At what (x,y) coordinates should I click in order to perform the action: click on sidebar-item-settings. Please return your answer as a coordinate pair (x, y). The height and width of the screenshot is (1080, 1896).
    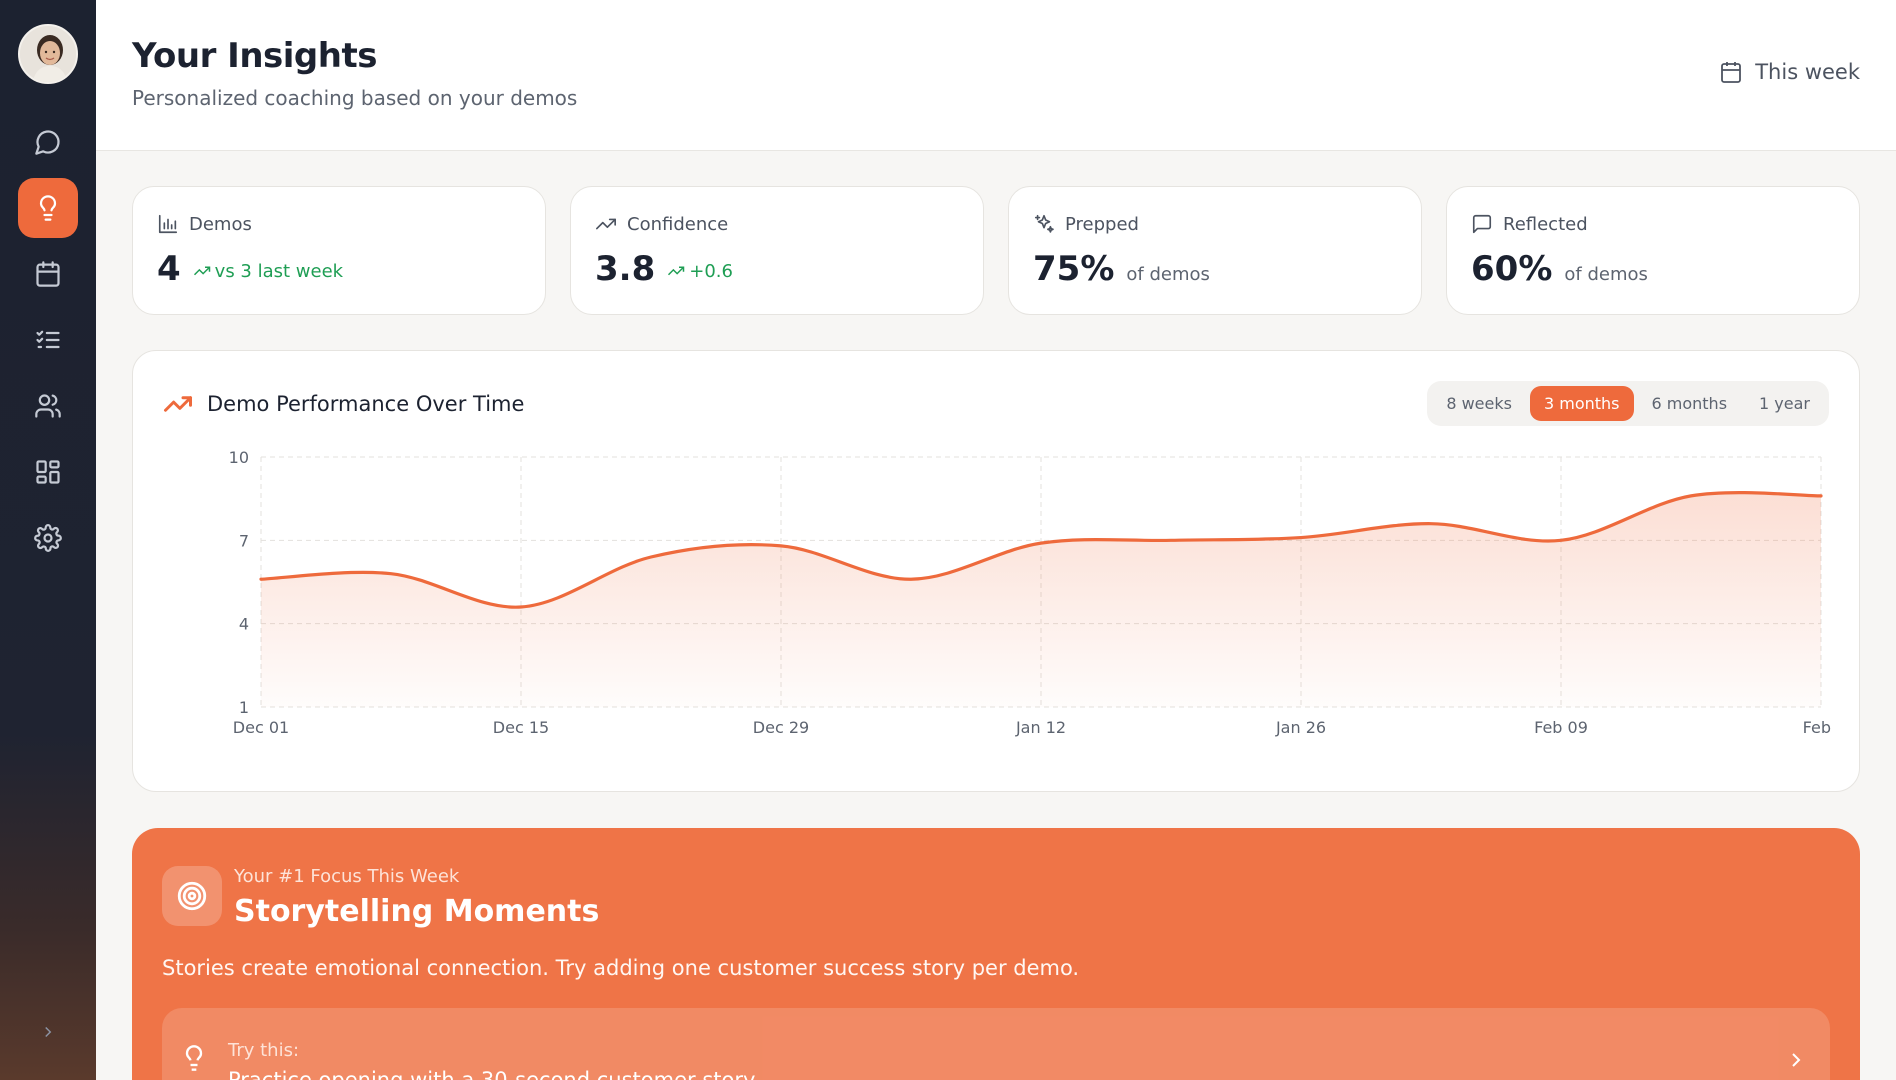
    Looking at the image, I should click on (48, 538).